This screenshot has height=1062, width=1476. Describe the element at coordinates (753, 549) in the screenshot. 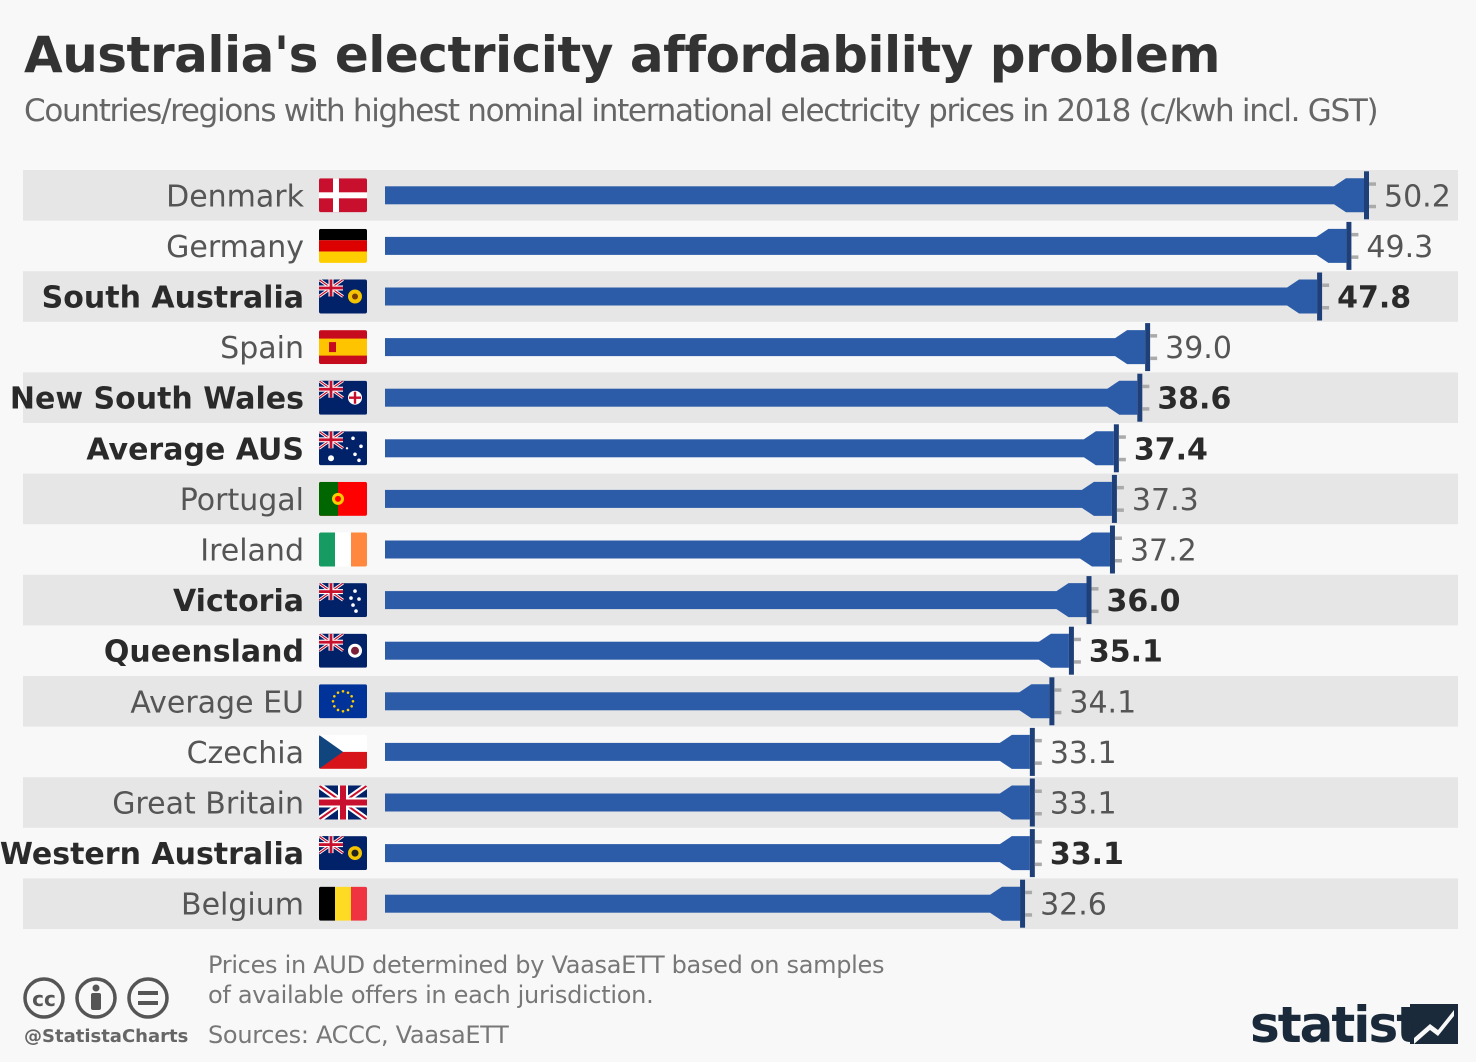

I see `bar-ireland` at that location.